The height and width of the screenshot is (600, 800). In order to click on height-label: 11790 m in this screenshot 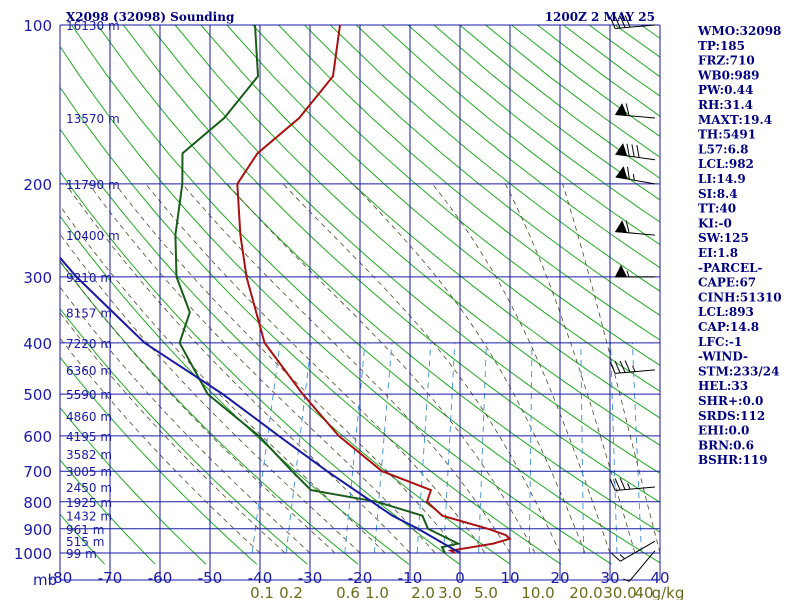, I will do `click(93, 185)`.